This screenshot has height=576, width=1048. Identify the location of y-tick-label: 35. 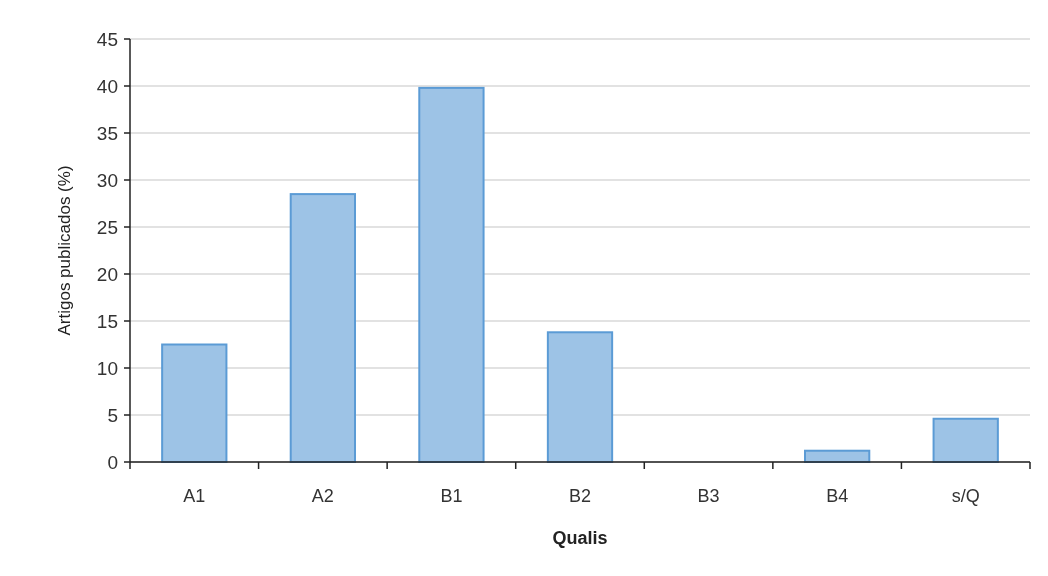
(107, 133).